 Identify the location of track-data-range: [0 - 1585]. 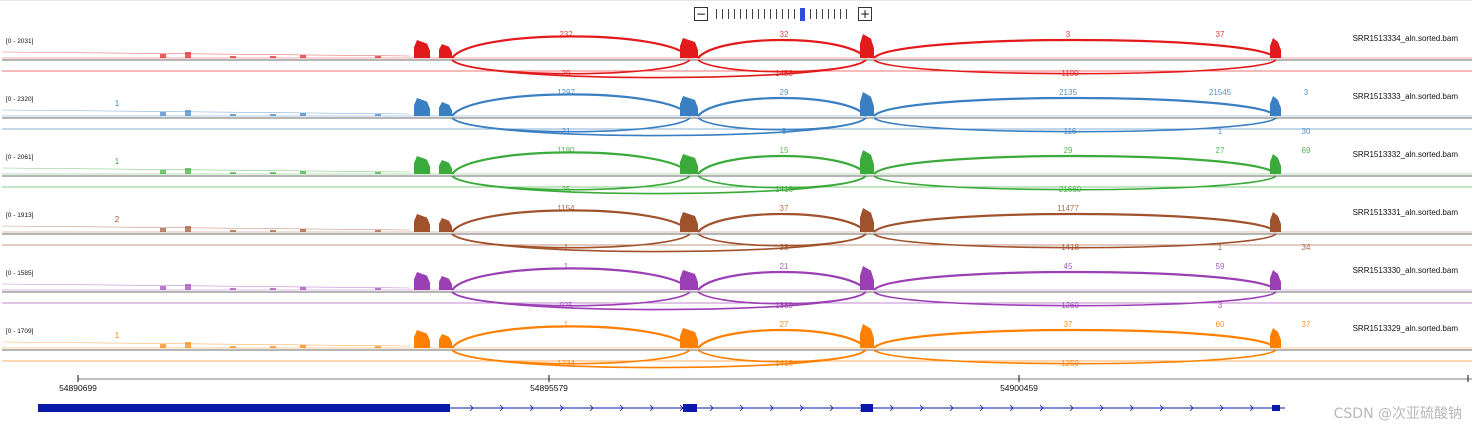
(20, 273).